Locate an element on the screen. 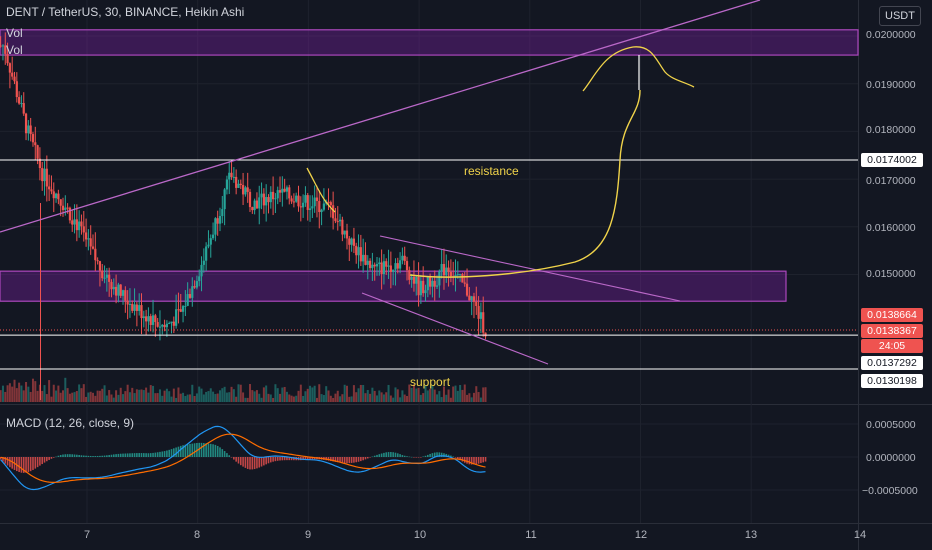 The width and height of the screenshot is (932, 550). resistance-label: resistance is located at coordinates (491, 171).